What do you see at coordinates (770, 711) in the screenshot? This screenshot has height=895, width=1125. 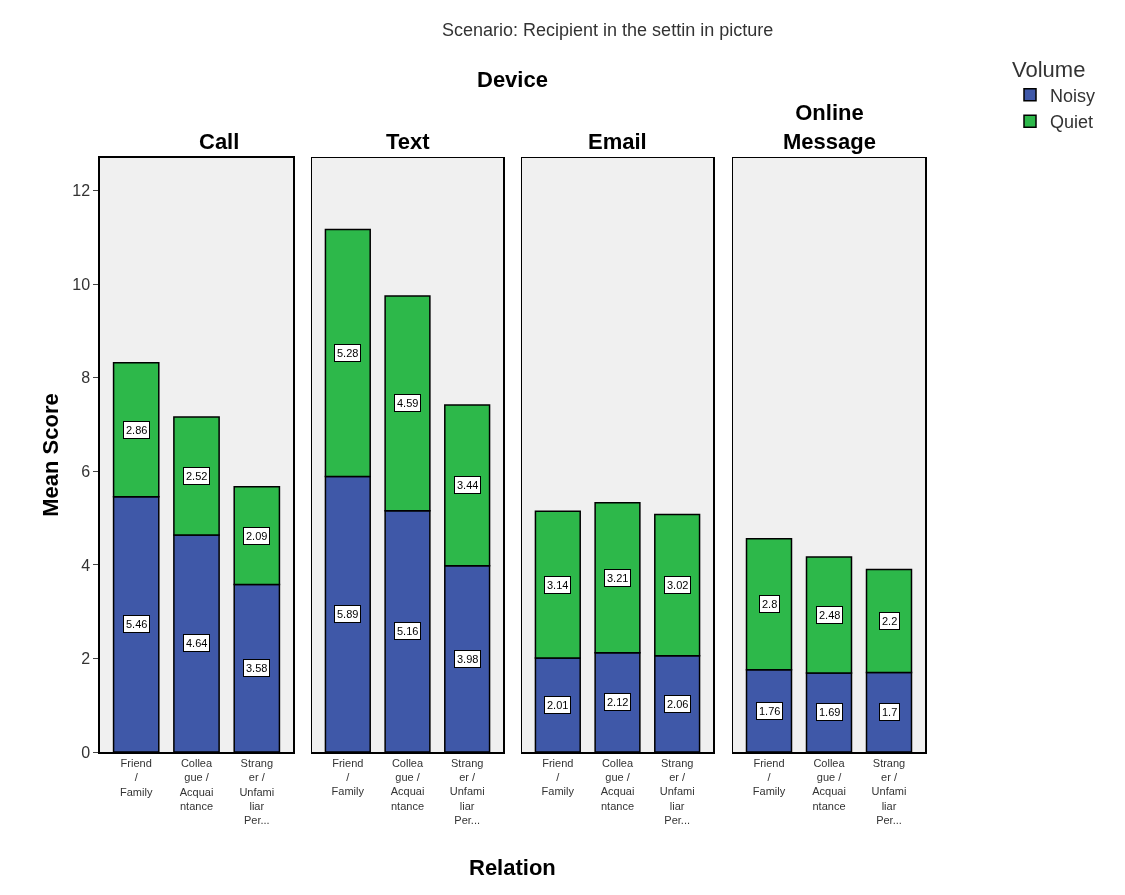 I see `data-label: 1.76` at bounding box center [770, 711].